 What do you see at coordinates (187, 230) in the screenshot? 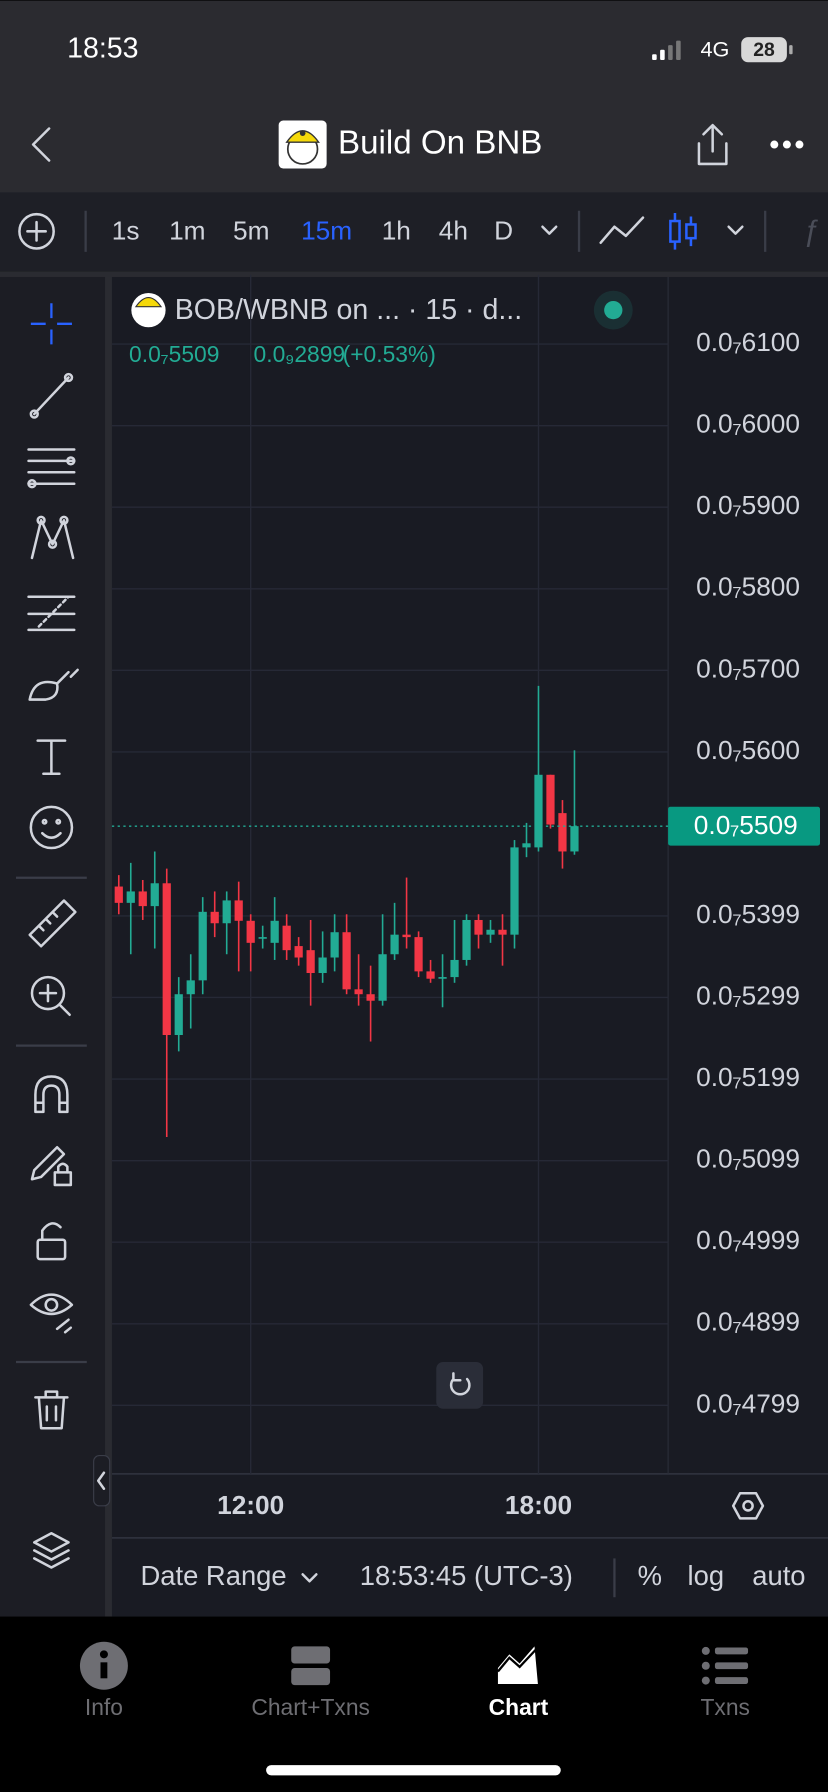
I see `interval-button: 1m` at bounding box center [187, 230].